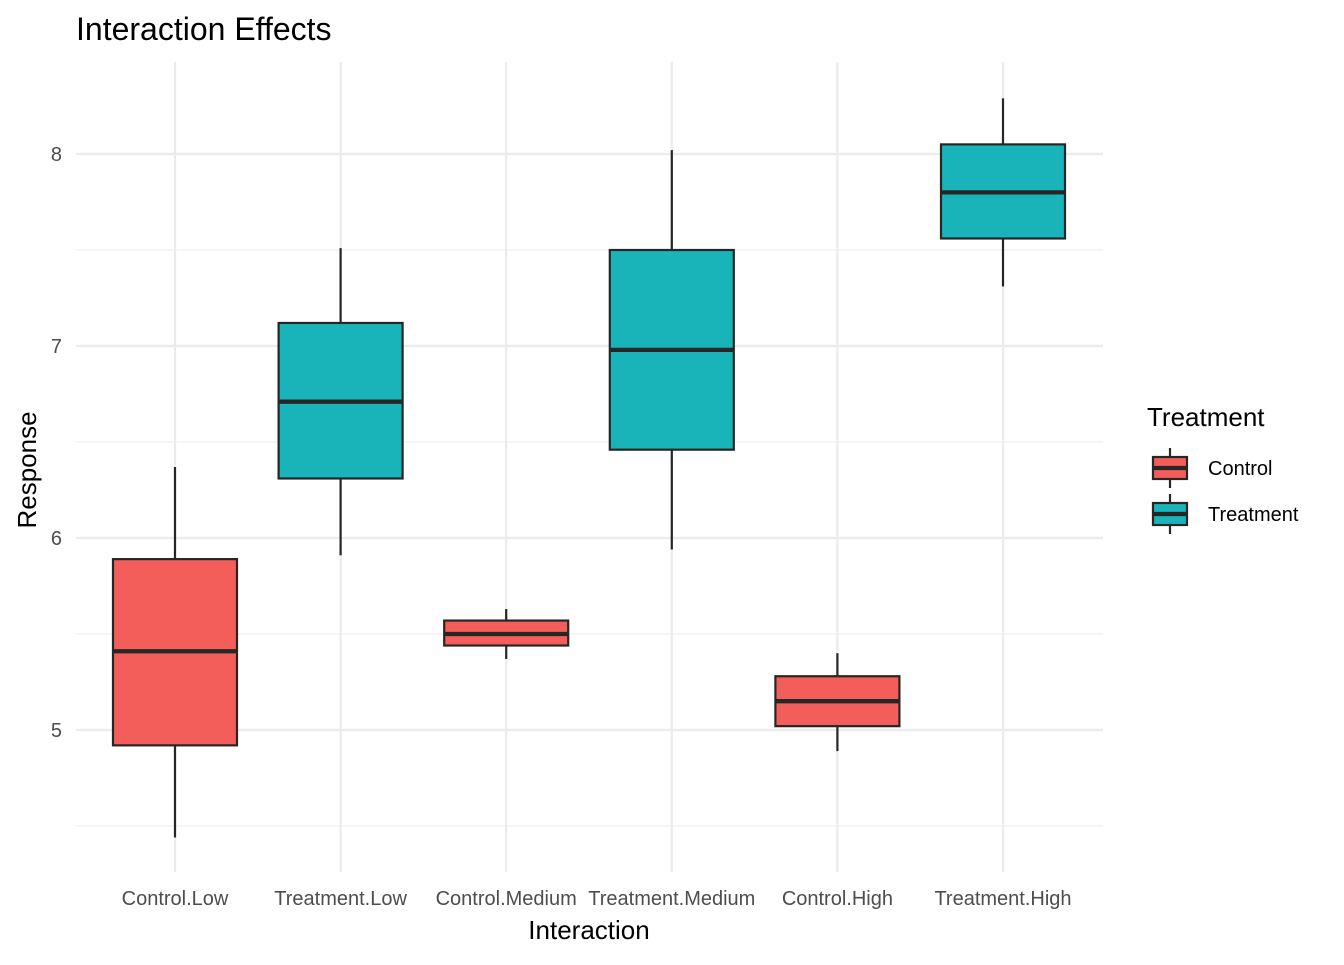 This screenshot has height=965, width=1344. Describe the element at coordinates (56, 731) in the screenshot. I see `y-tick-label: 5` at that location.